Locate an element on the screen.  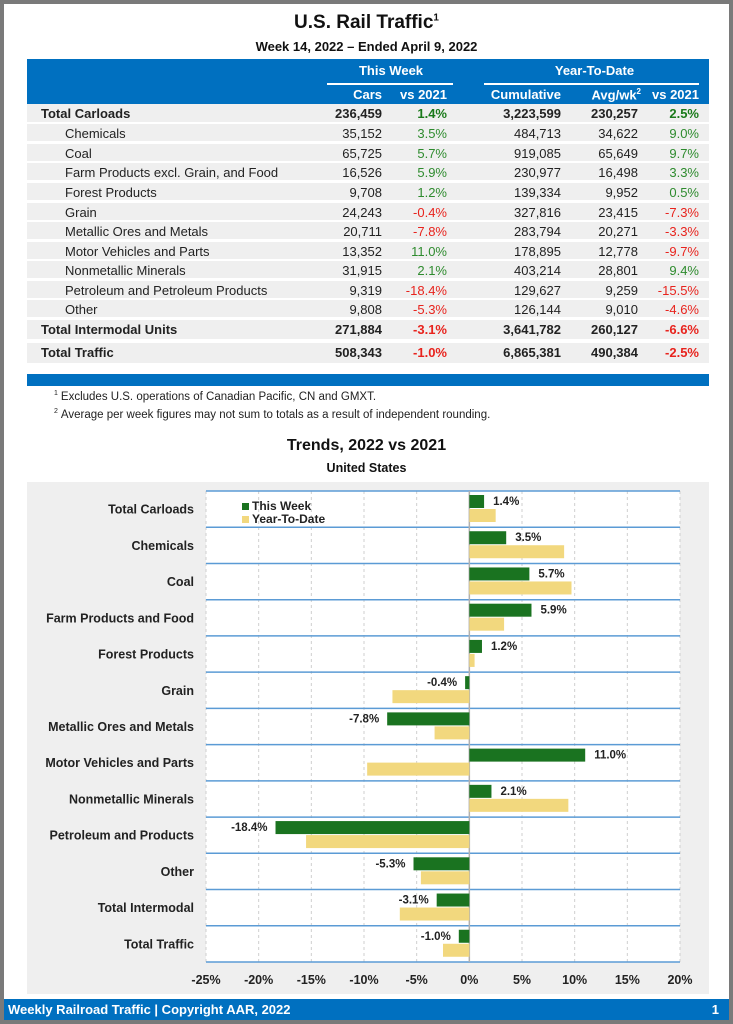
data-label: -18.4% is located at coordinates (249, 828).